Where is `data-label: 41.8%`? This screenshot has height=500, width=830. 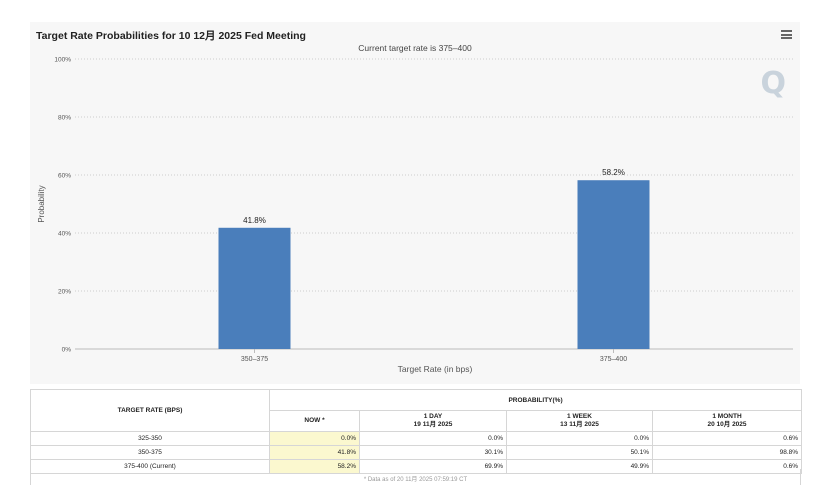 data-label: 41.8% is located at coordinates (254, 220).